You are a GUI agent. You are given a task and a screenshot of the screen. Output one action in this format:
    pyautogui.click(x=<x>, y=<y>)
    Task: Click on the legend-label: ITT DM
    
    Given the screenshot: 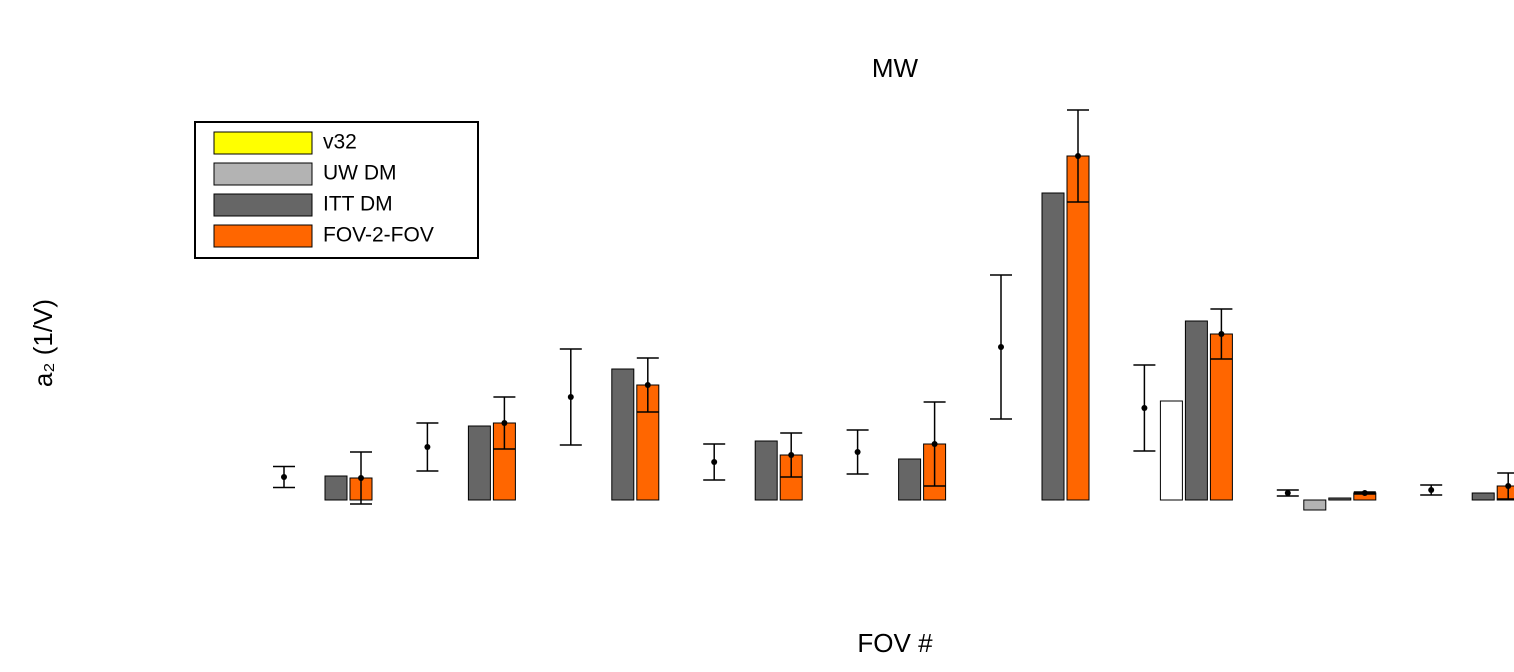 What is the action you would take?
    pyautogui.click(x=358, y=204)
    